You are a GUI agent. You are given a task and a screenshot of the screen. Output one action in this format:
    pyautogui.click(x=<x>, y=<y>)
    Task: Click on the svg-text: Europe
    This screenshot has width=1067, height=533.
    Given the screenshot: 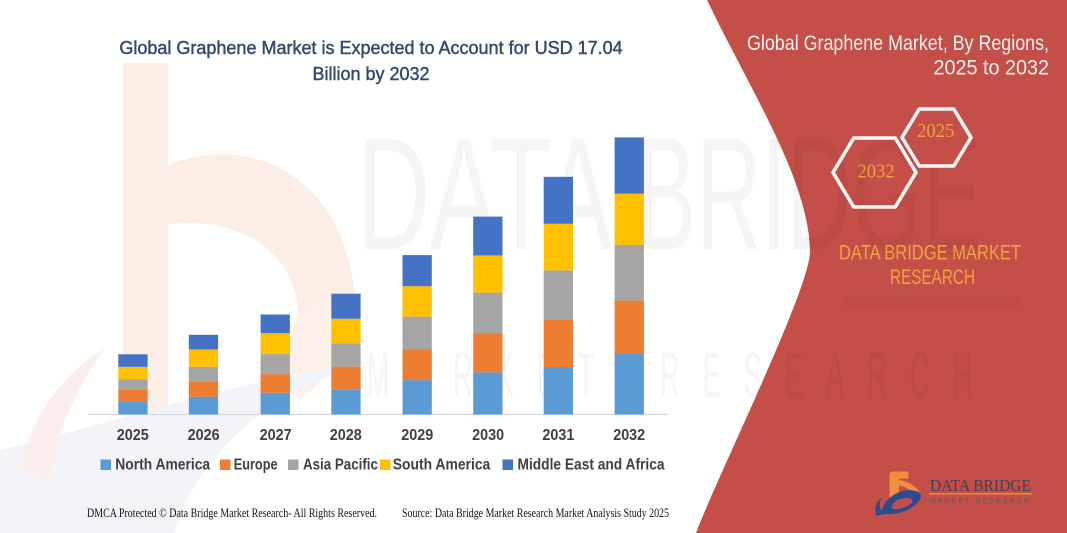 What is the action you would take?
    pyautogui.click(x=256, y=465)
    